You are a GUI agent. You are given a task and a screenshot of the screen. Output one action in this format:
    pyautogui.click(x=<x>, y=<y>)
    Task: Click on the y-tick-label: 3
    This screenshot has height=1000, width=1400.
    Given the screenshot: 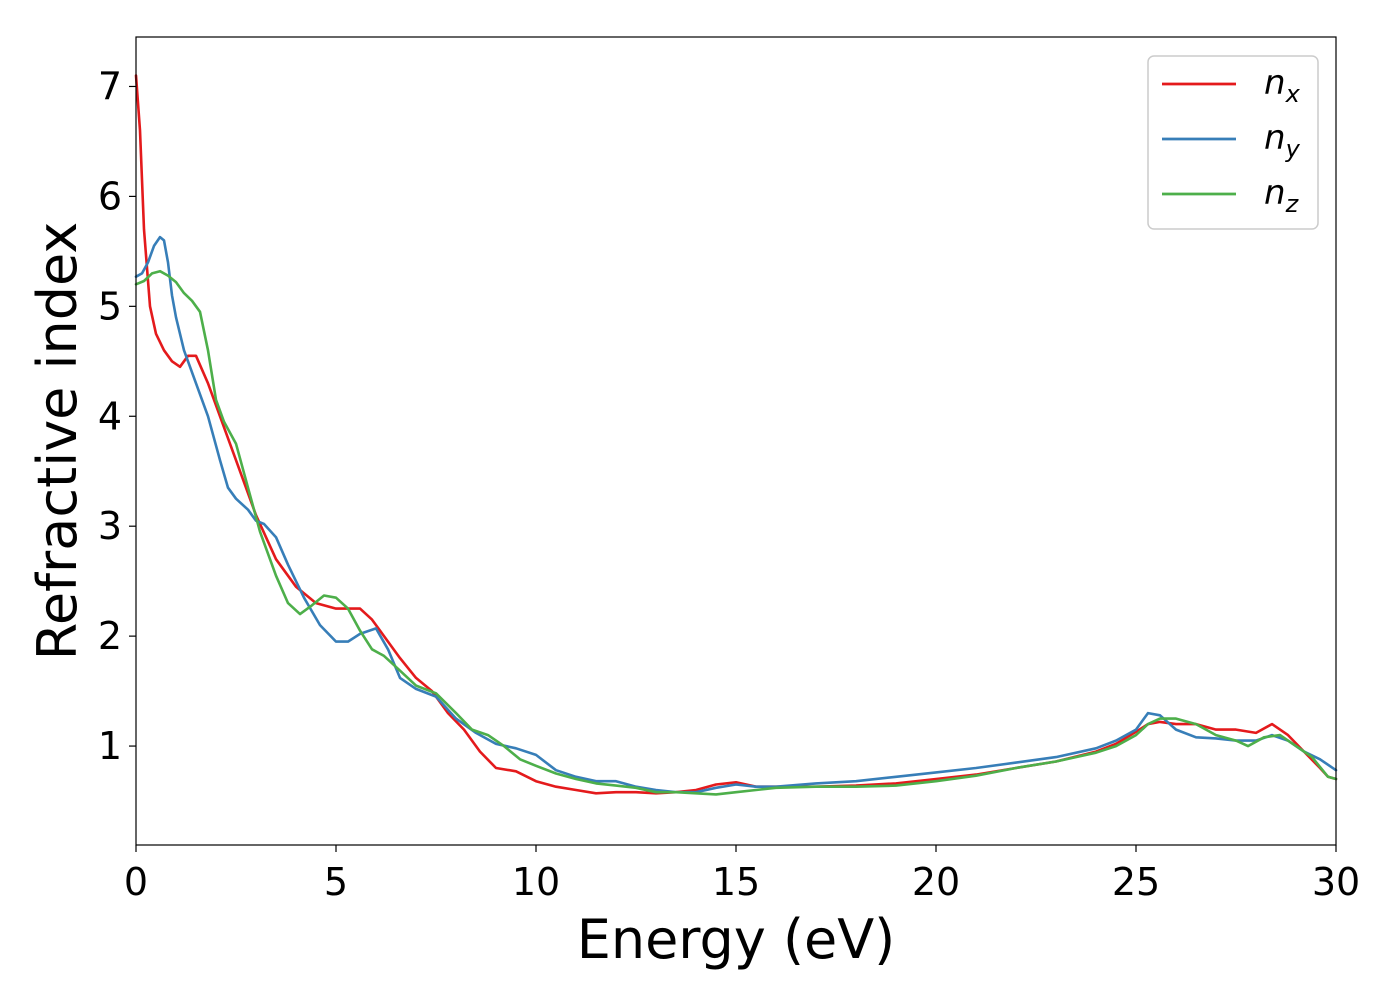 What is the action you would take?
    pyautogui.click(x=110, y=526)
    